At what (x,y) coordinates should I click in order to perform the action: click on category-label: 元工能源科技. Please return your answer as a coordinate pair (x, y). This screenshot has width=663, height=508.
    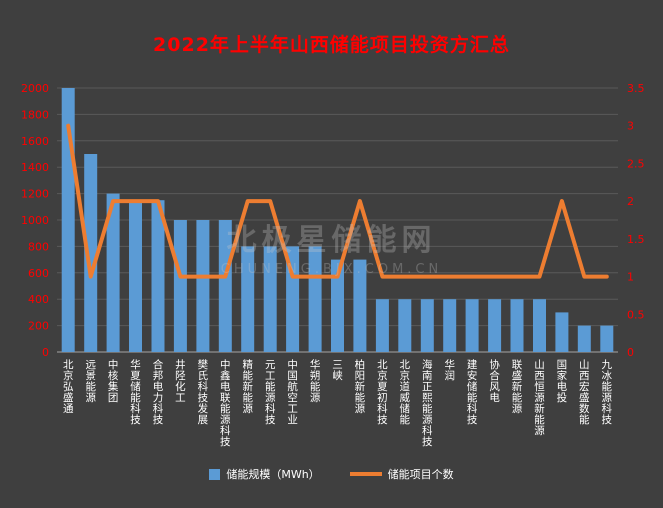
    Looking at the image, I should click on (270, 392).